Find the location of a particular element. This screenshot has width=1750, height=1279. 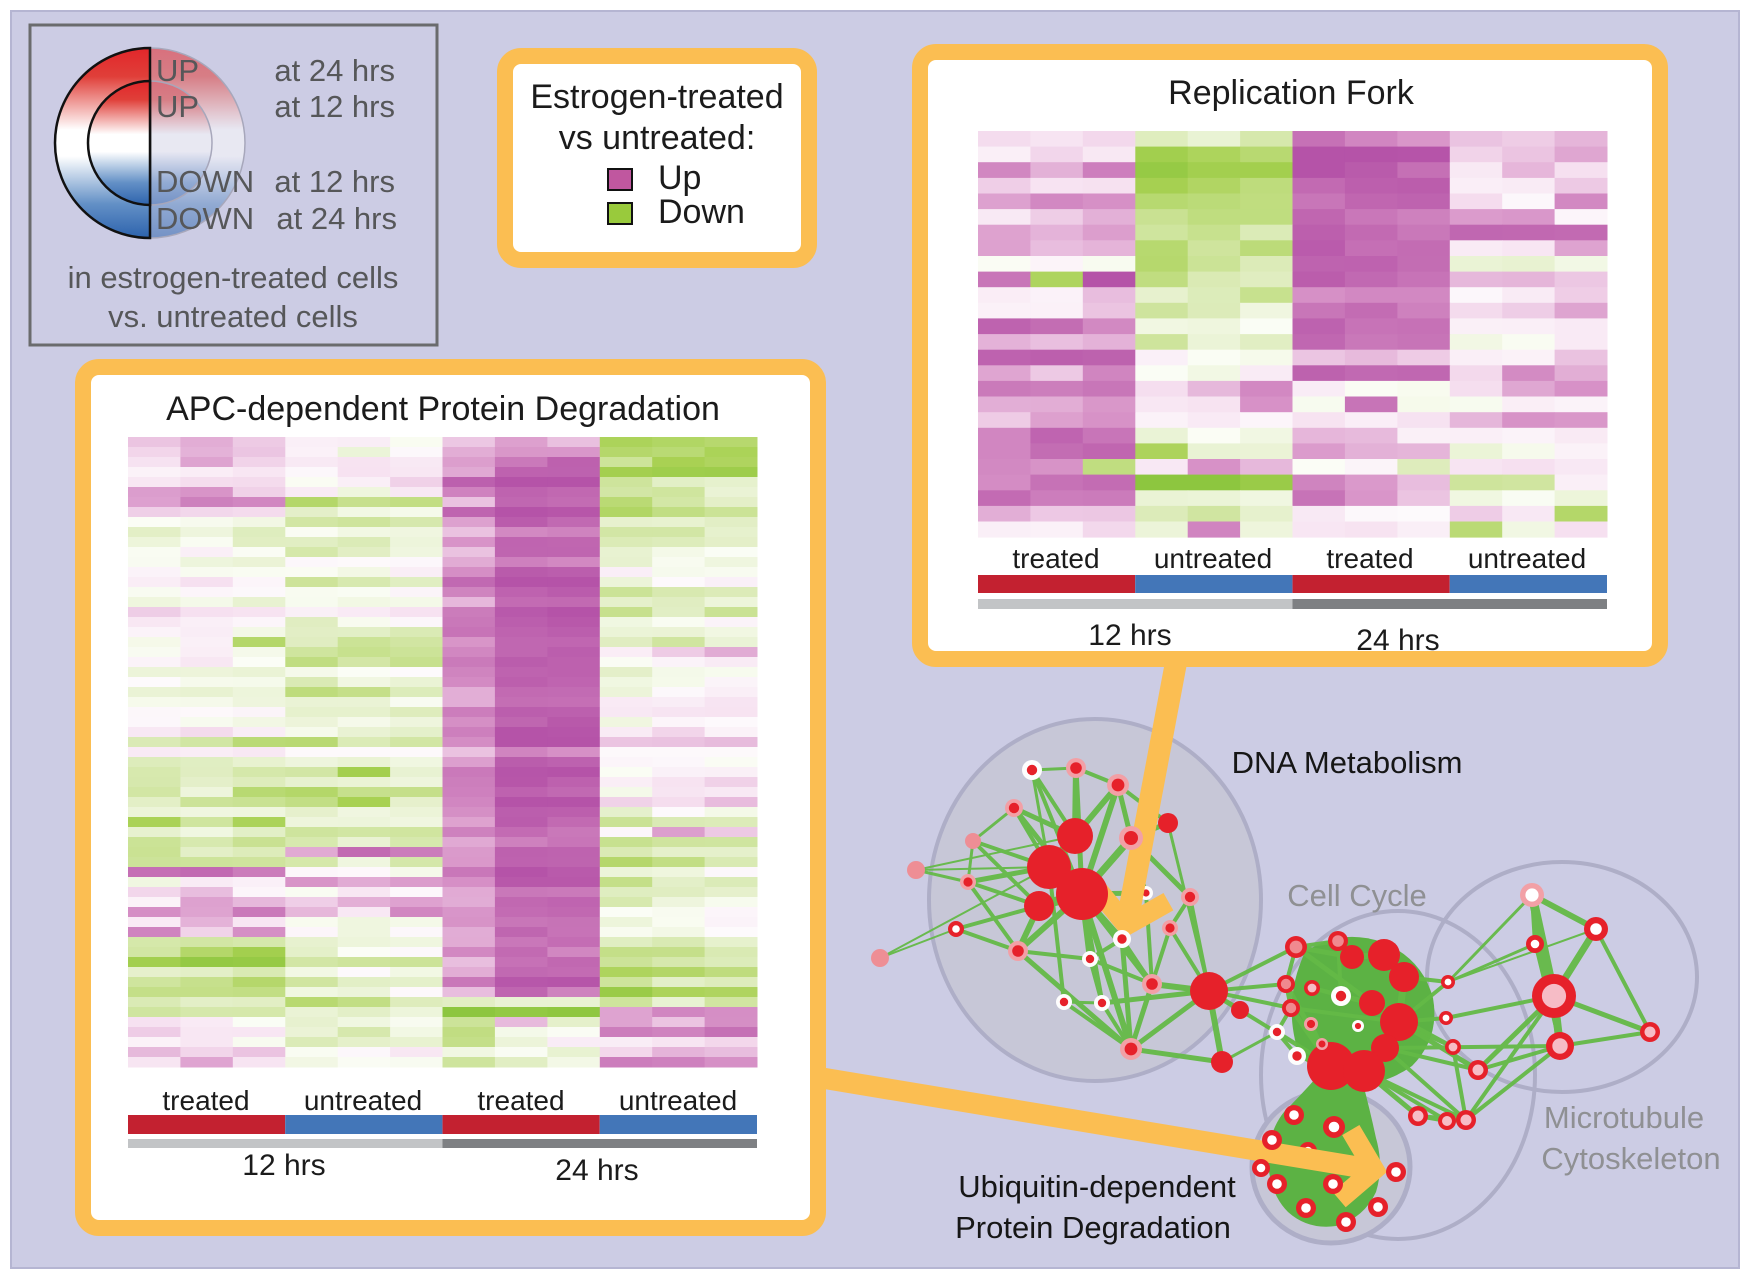

svg-text: DNA Metabolism is located at coordinates (1347, 762).